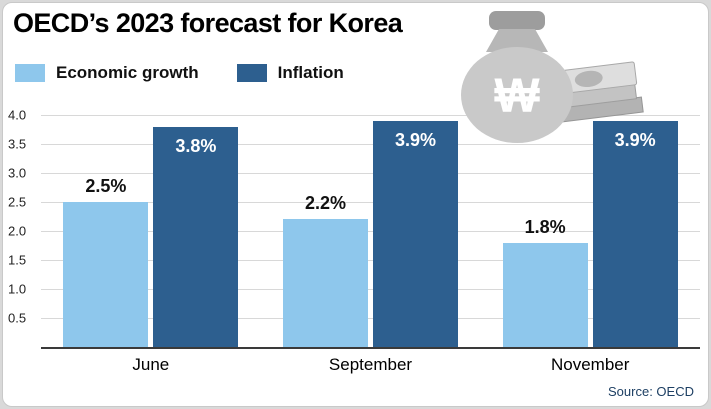  I want to click on bar-value-label: 3.8%, so click(196, 145).